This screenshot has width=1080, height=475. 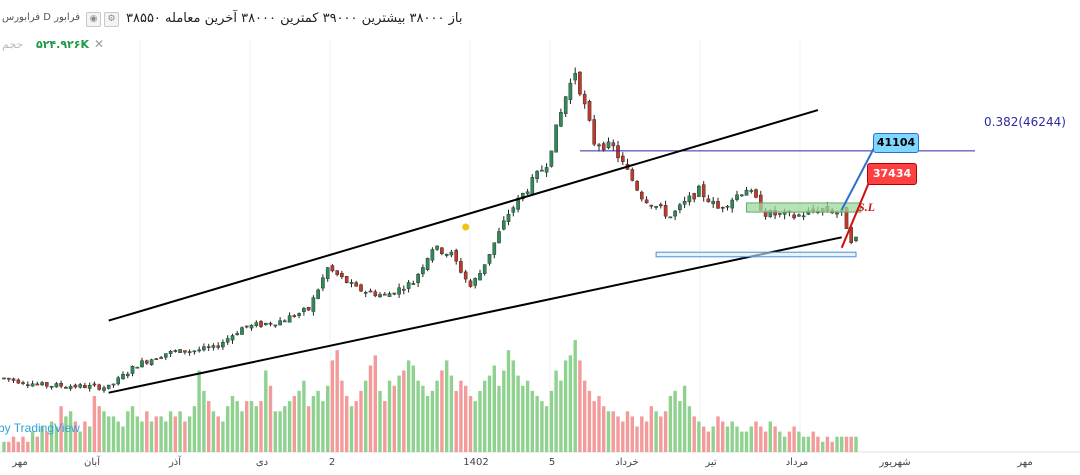 I want to click on close-icon: ✕, so click(x=99, y=44).